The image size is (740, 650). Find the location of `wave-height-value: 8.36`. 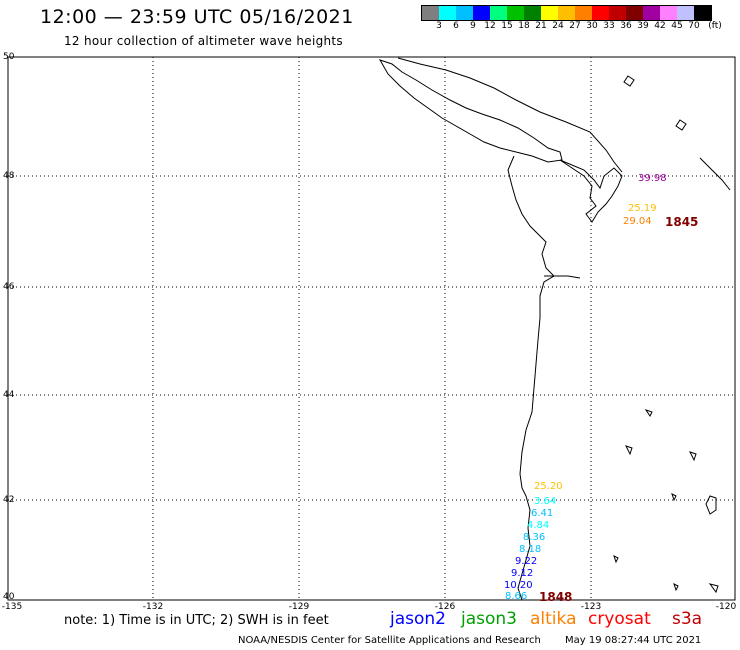

wave-height-value: 8.36 is located at coordinates (534, 537).